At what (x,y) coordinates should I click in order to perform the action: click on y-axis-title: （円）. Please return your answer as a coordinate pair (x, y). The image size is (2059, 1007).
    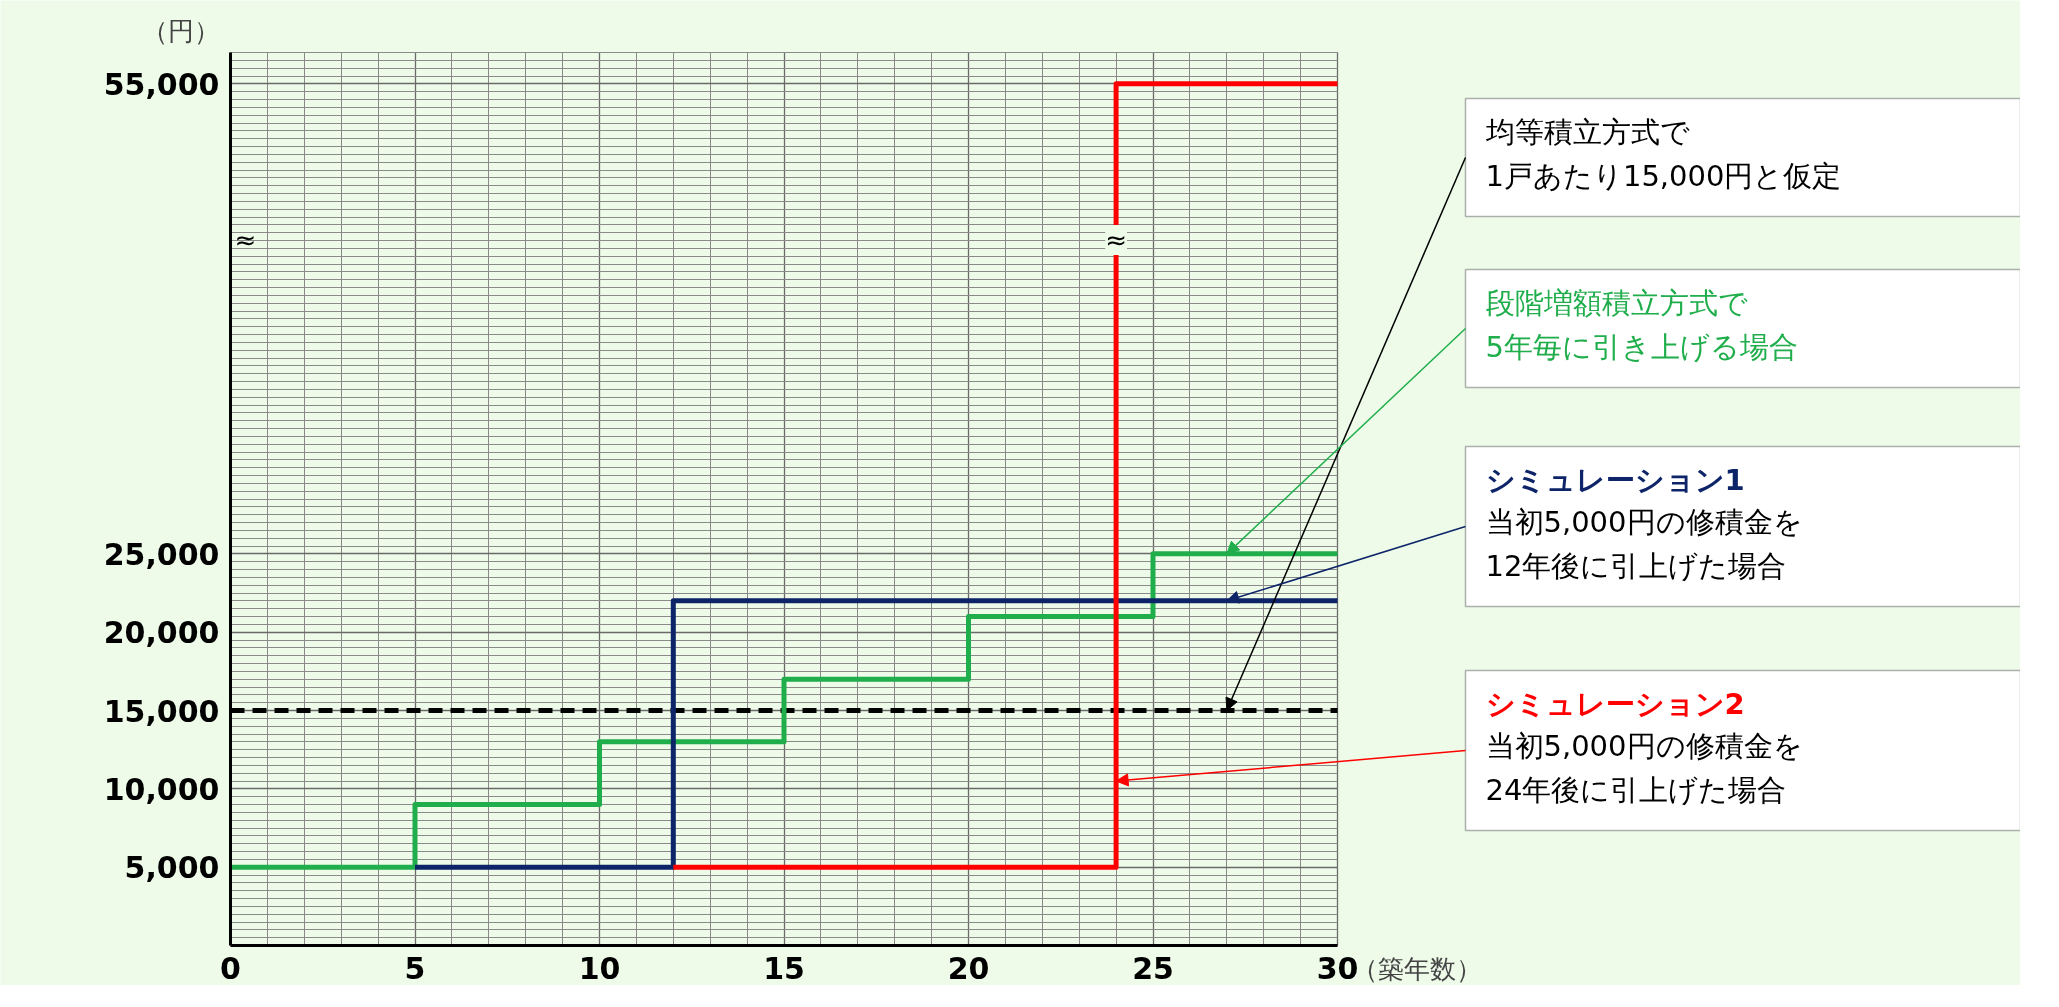
    Looking at the image, I should click on (180, 30).